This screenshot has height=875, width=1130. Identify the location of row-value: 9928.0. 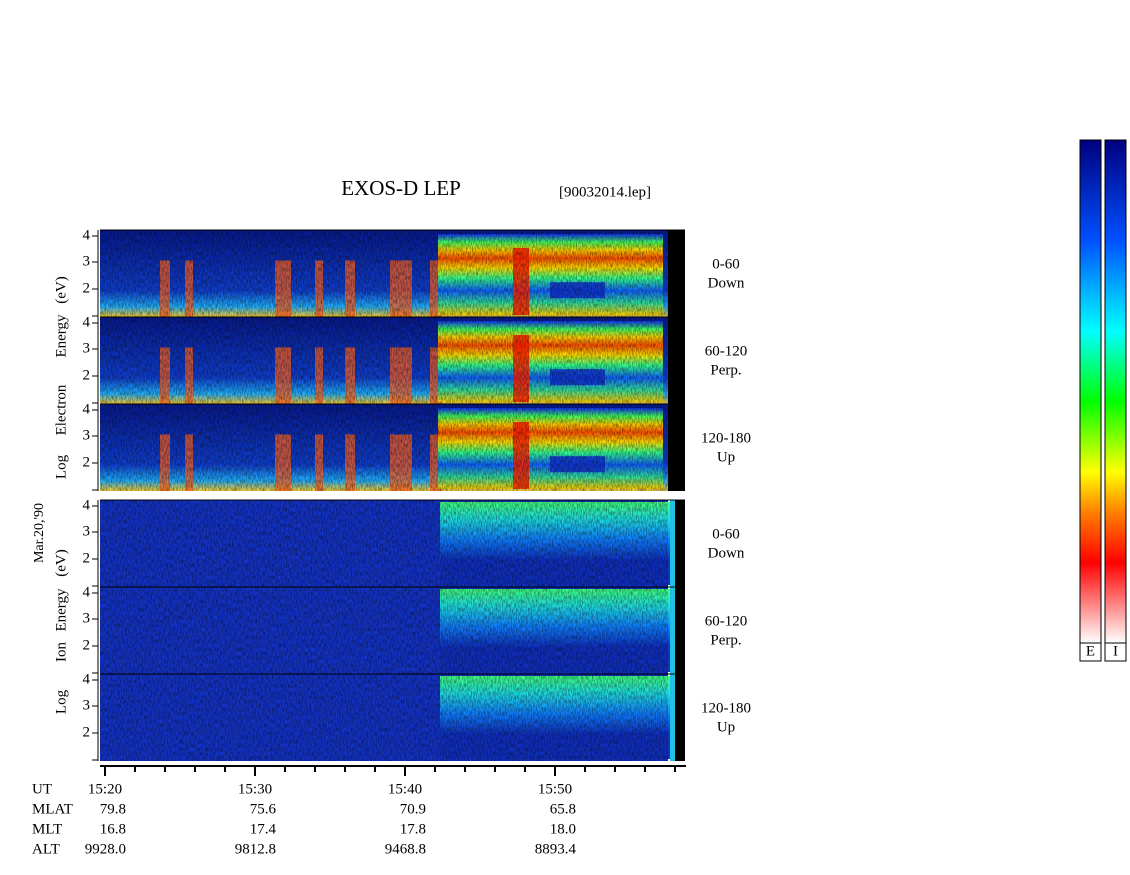
(105, 849).